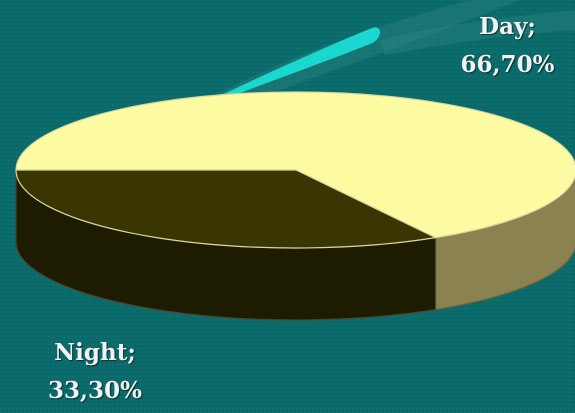 This screenshot has height=413, width=575. I want to click on slice-label-night: Night; 33,30%, so click(95, 372).